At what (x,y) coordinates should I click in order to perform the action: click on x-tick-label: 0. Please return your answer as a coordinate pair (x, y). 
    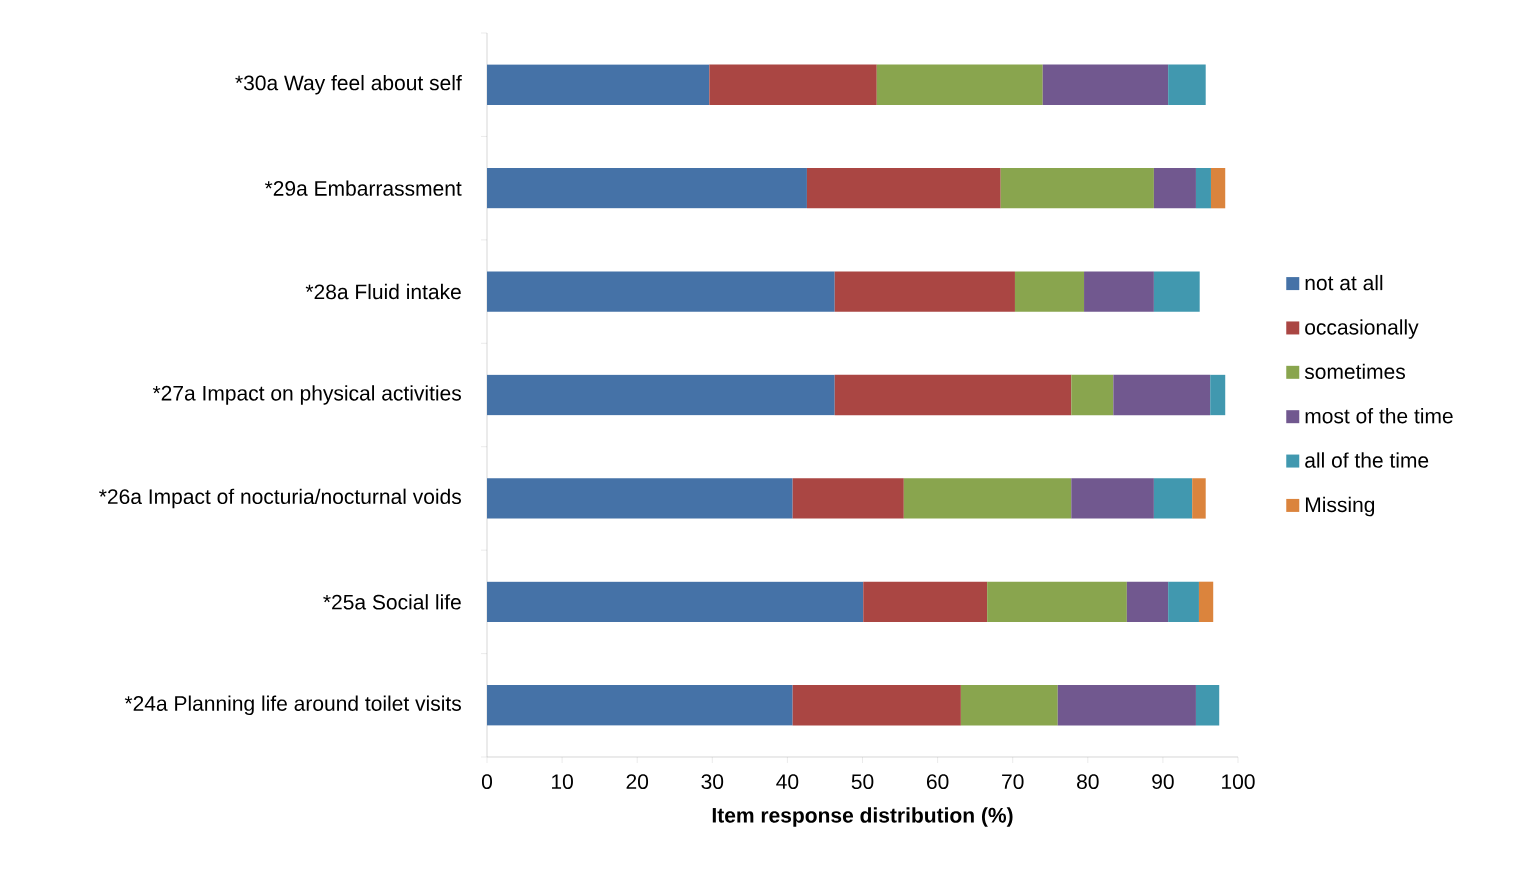
    Looking at the image, I should click on (487, 782).